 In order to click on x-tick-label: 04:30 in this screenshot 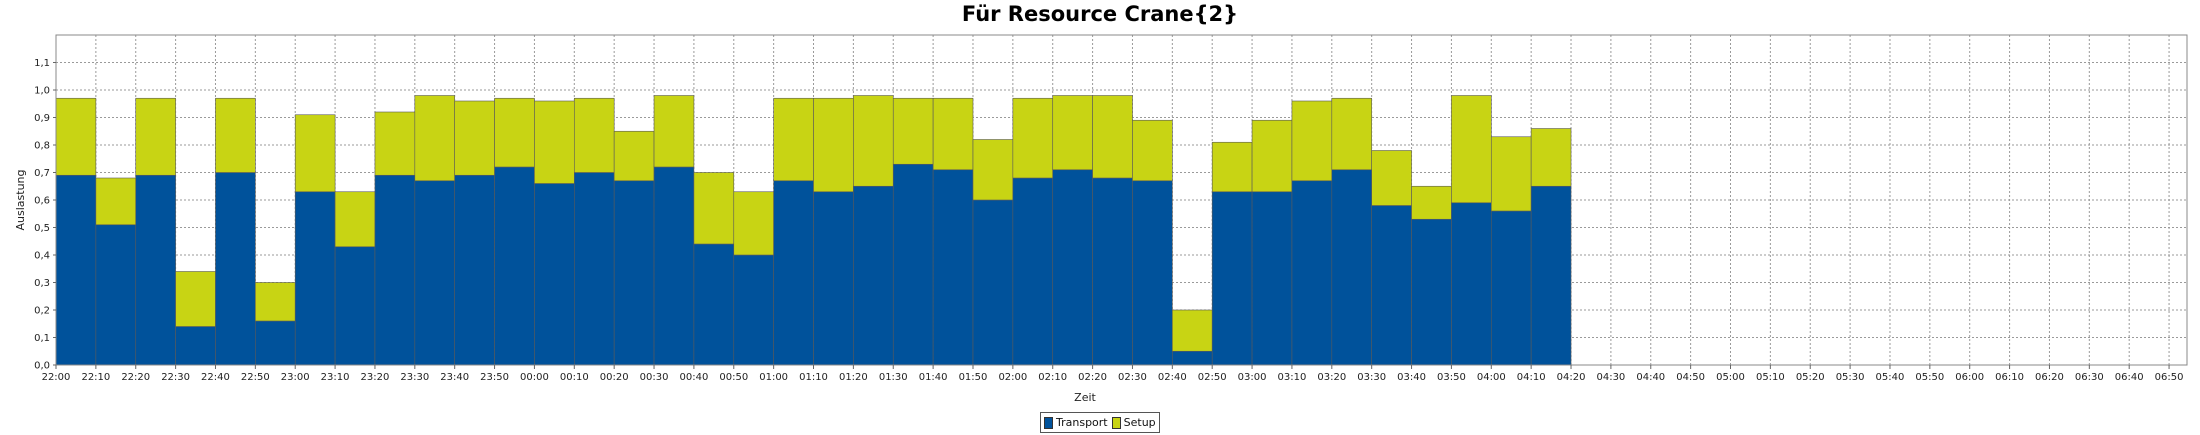, I will do `click(1610, 377)`.